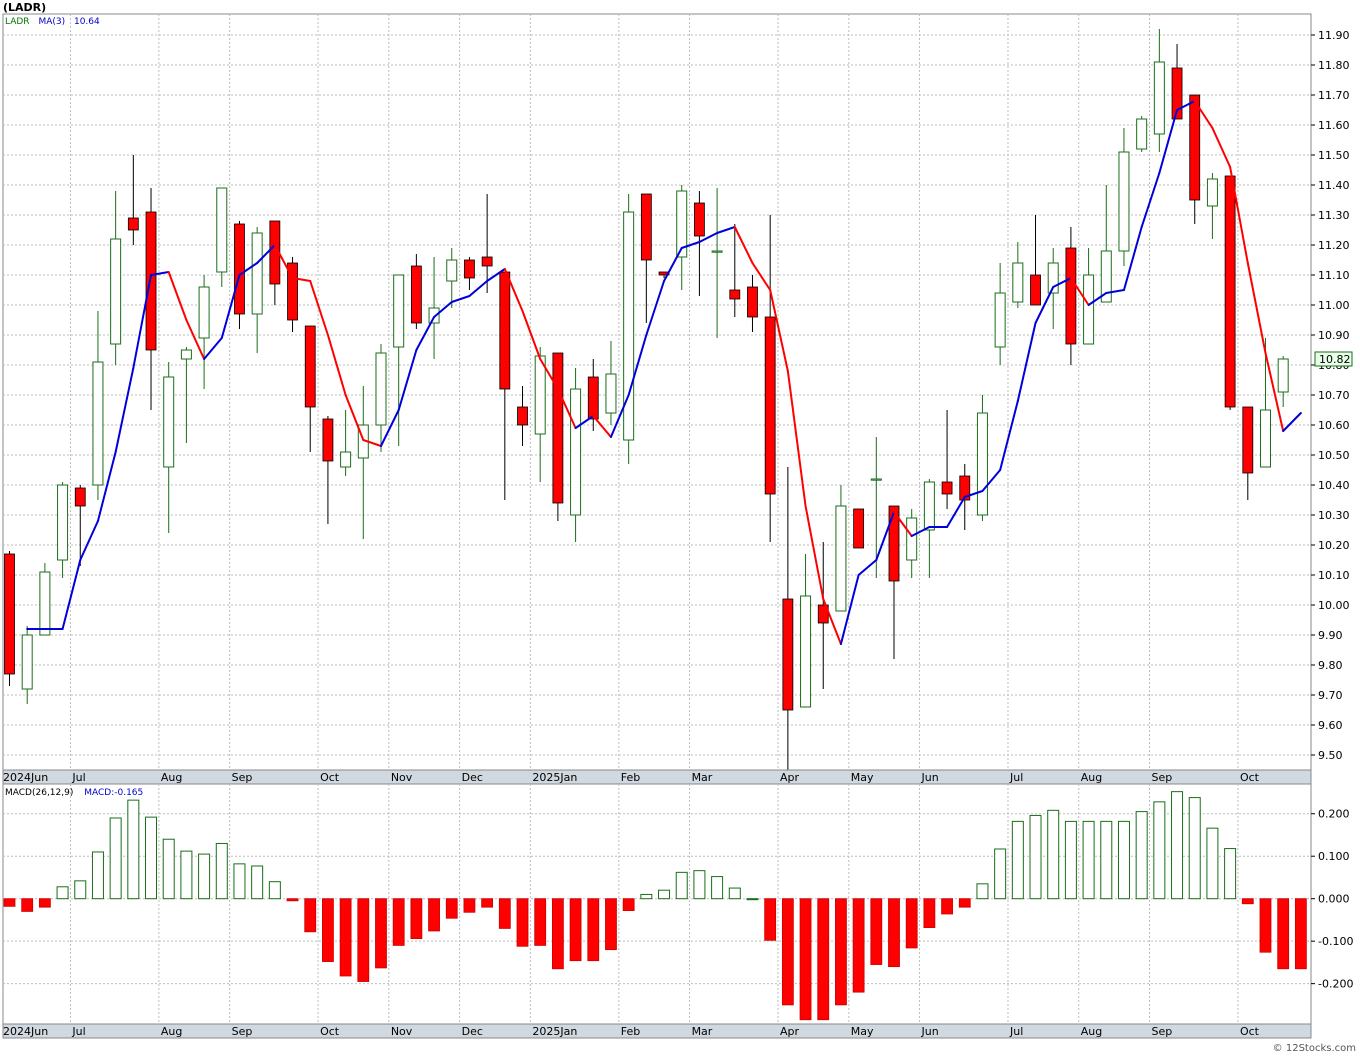 The image size is (1360, 1056). I want to click on price-tick-label: 11.40, so click(1334, 185).